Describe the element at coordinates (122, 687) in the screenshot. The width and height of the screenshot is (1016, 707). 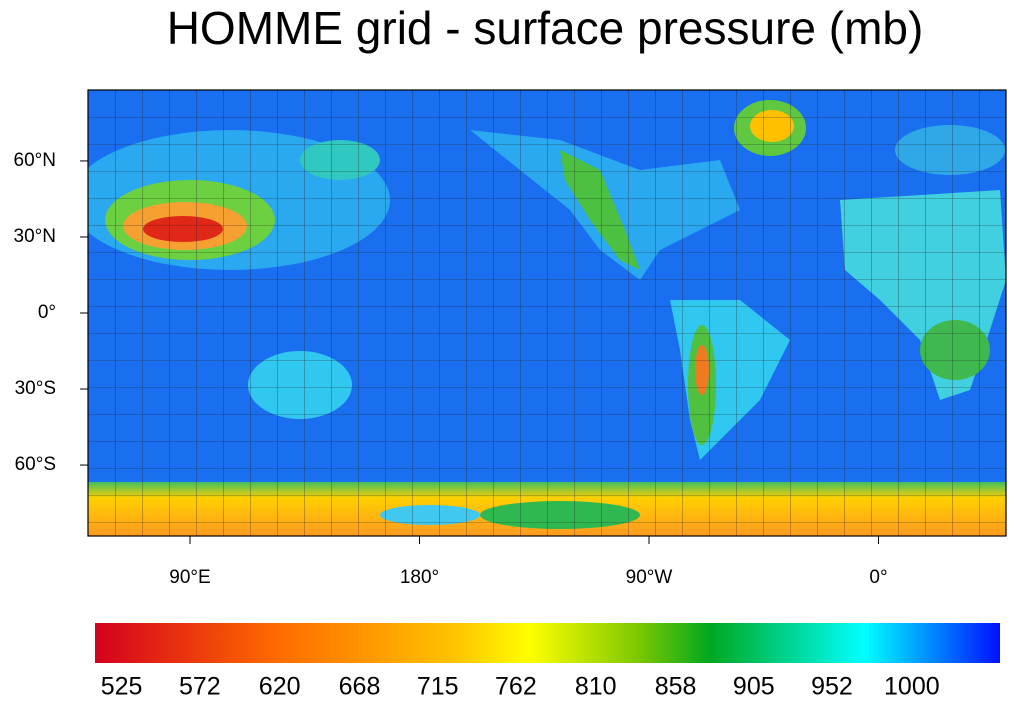
I see `colorbar-label: 525` at that location.